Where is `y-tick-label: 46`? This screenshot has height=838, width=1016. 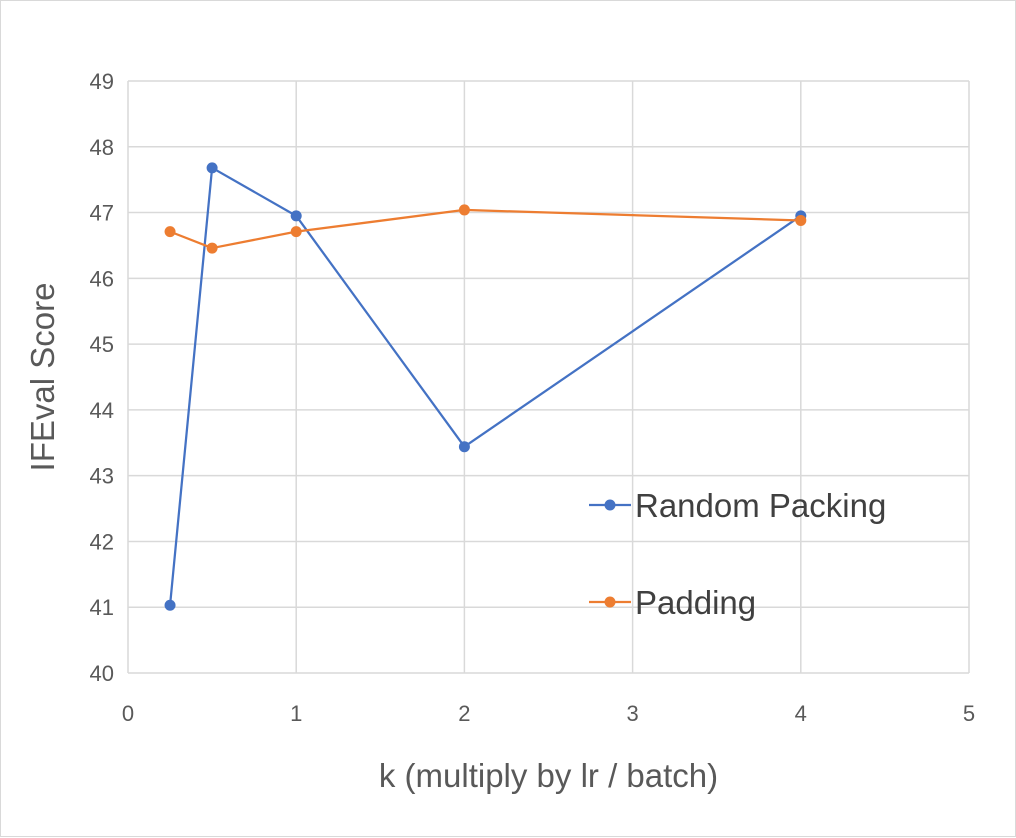
y-tick-label: 46 is located at coordinates (102, 278).